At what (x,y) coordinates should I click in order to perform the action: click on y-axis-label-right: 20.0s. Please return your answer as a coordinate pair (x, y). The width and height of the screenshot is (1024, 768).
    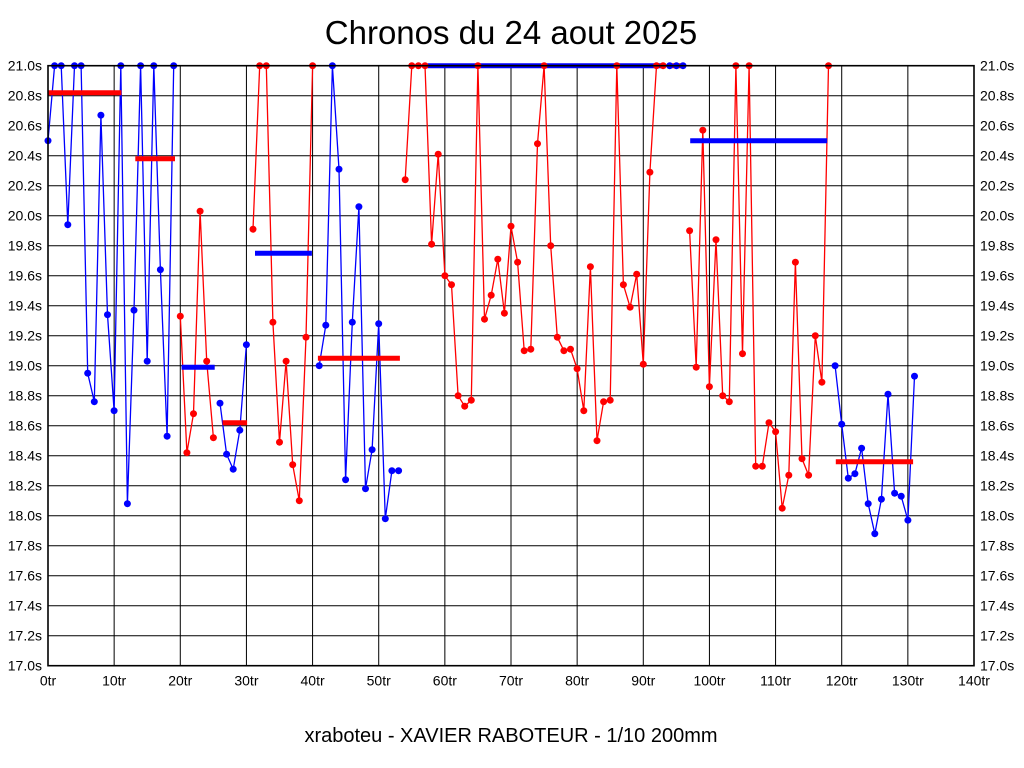
    Looking at the image, I should click on (997, 216).